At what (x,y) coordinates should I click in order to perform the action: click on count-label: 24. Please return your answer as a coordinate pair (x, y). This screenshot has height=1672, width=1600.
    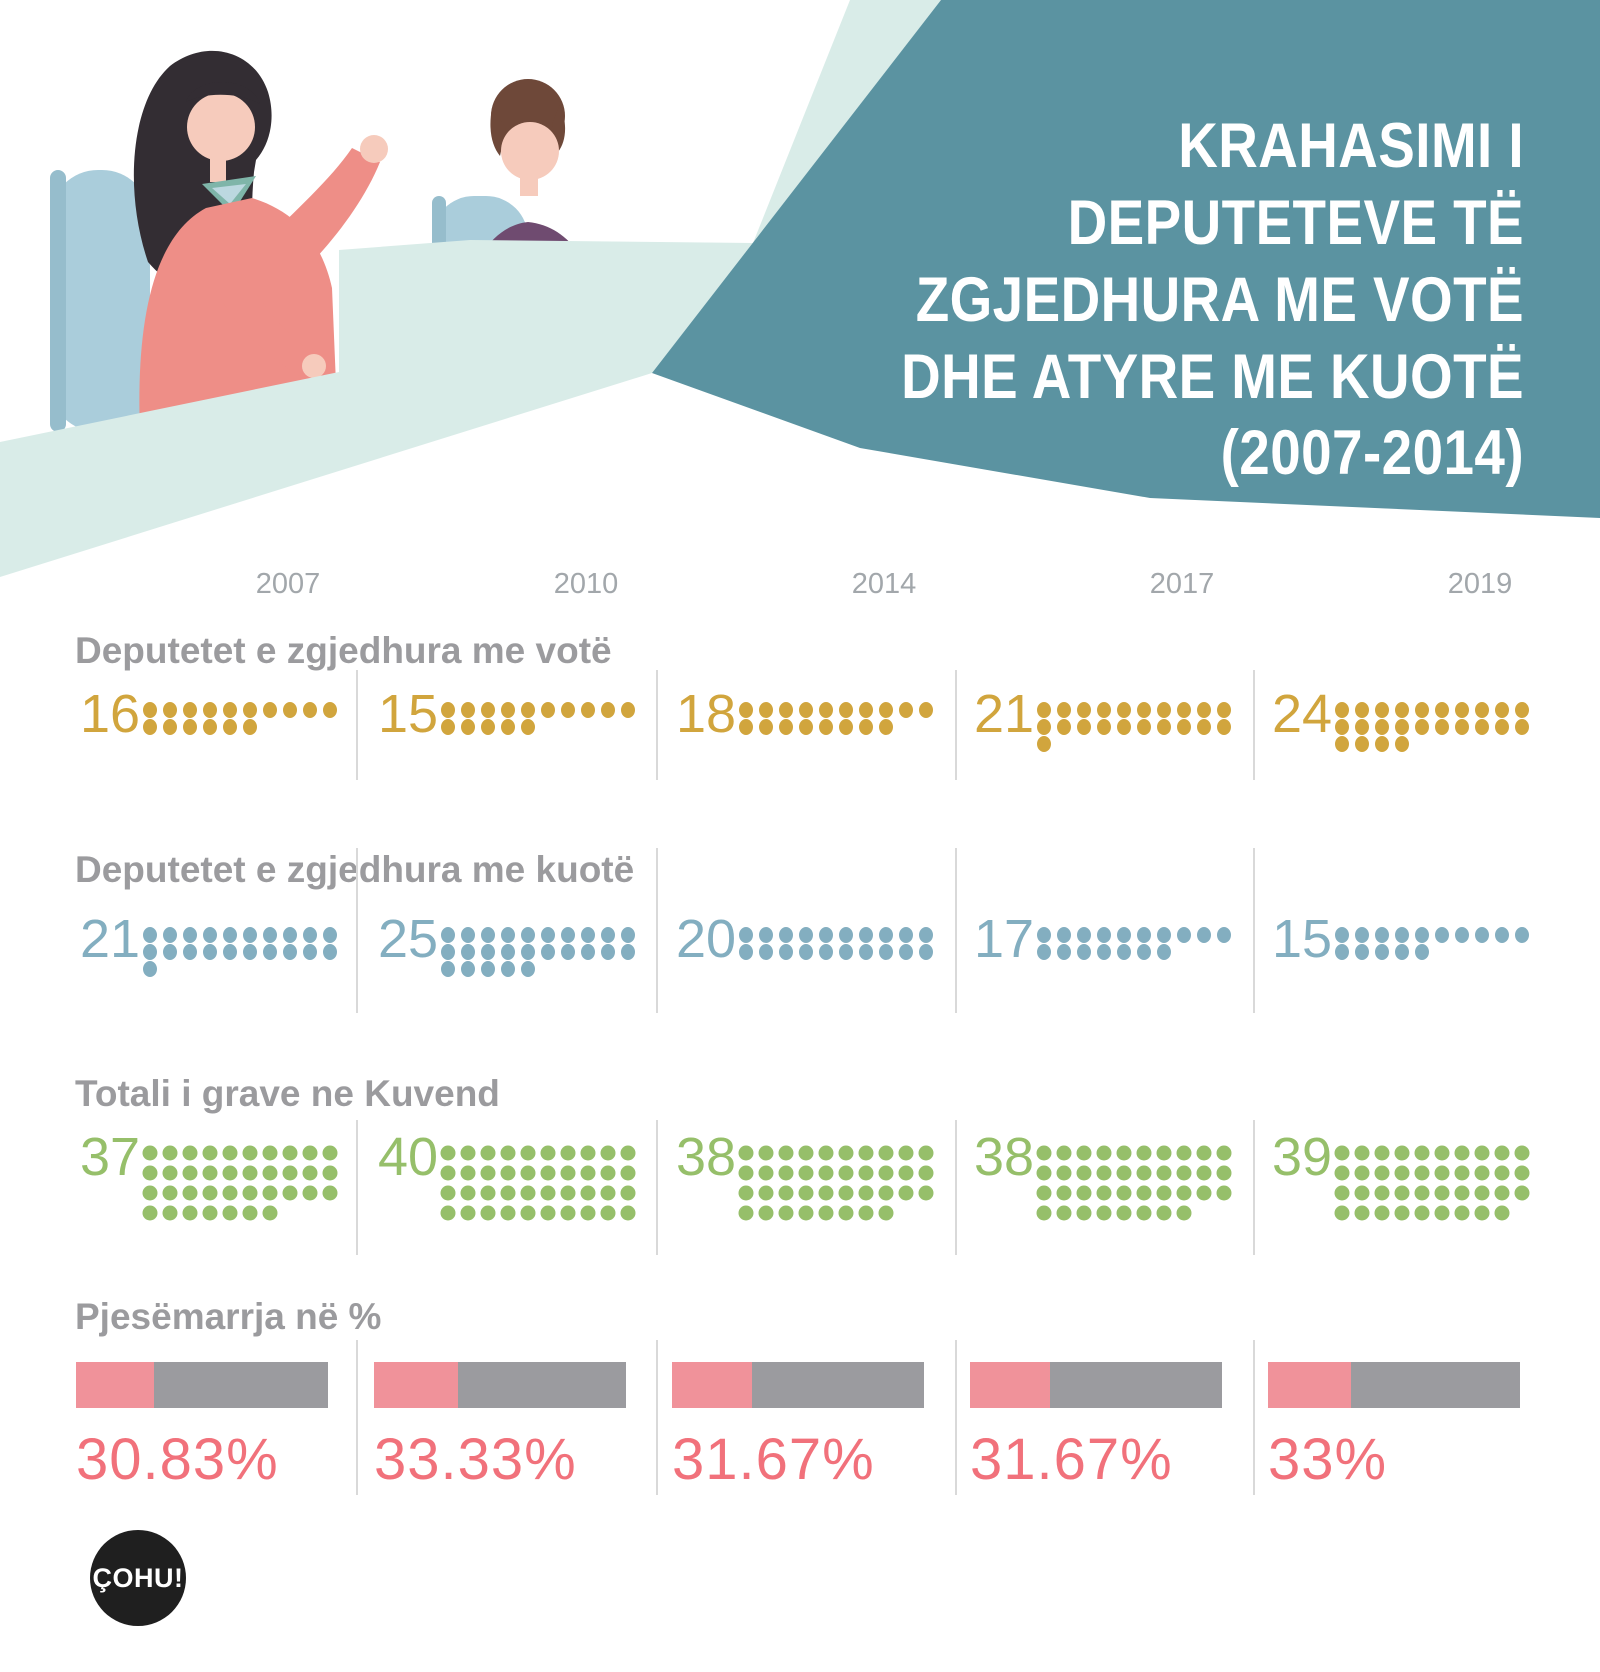
    Looking at the image, I should click on (1302, 714).